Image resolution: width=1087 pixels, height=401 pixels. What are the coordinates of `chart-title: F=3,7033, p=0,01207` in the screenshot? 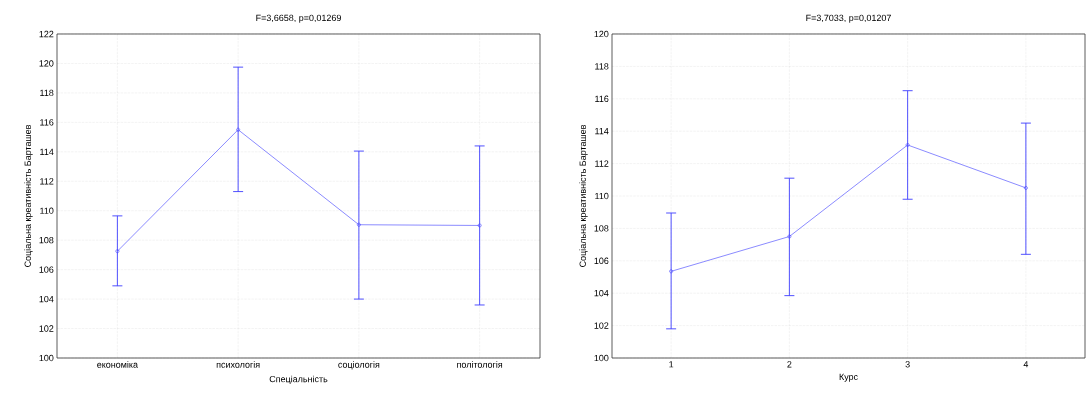 It's located at (848, 18).